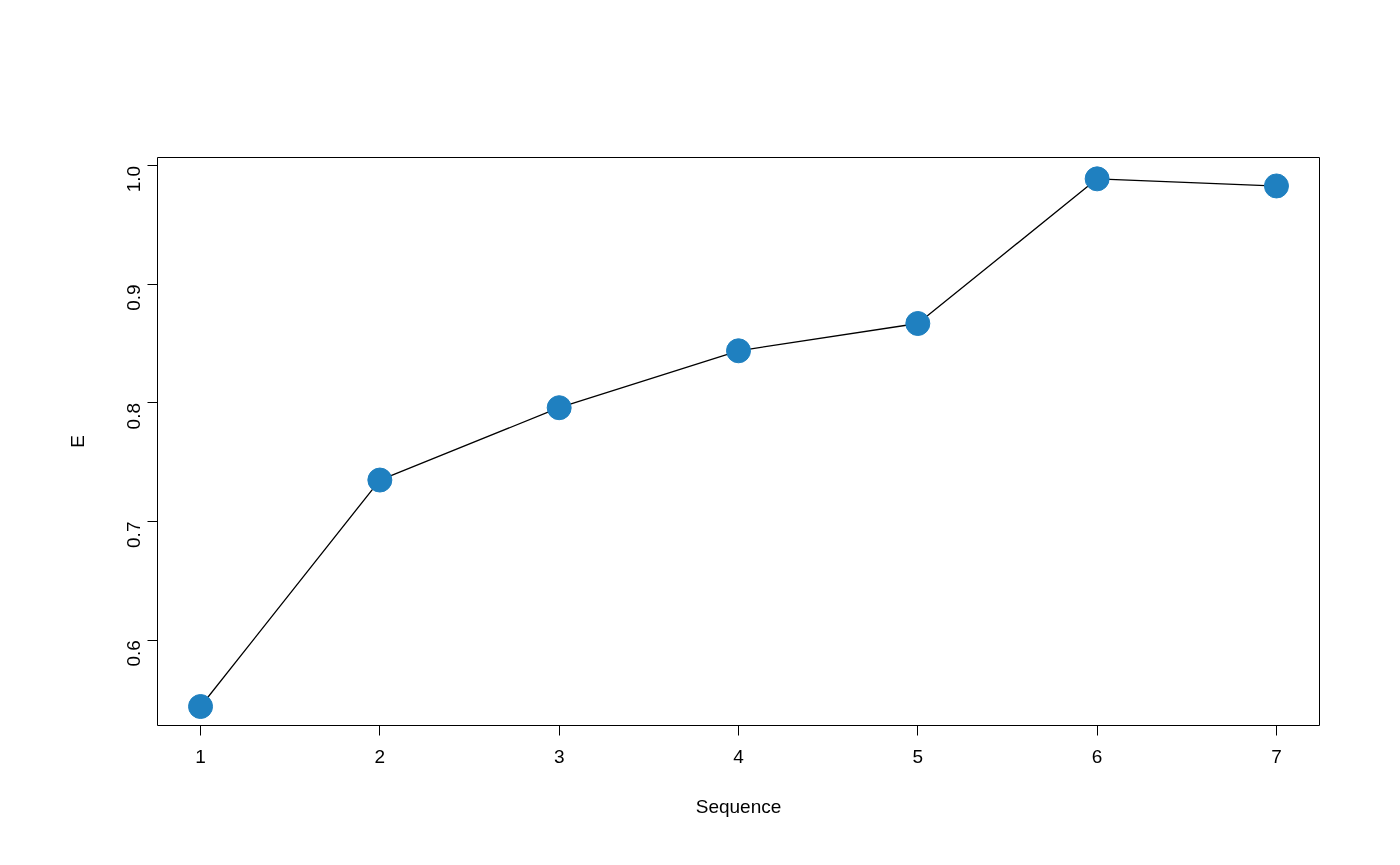  I want to click on y-tick-label: 0.9, so click(133, 297).